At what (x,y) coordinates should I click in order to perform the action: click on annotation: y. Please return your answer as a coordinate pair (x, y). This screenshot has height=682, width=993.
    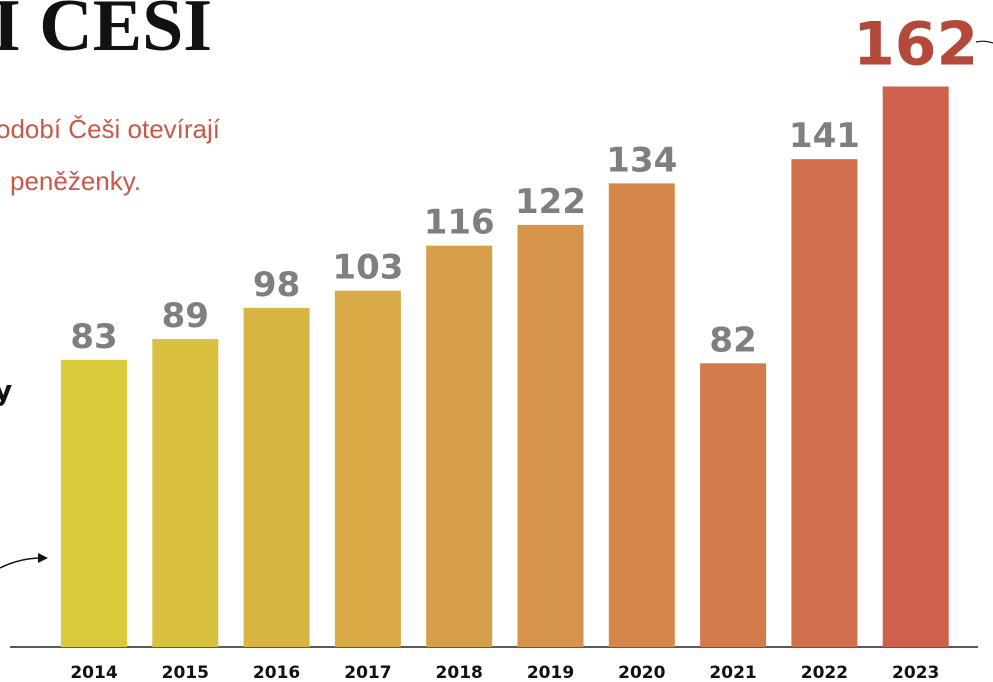
    Looking at the image, I should click on (6, 390).